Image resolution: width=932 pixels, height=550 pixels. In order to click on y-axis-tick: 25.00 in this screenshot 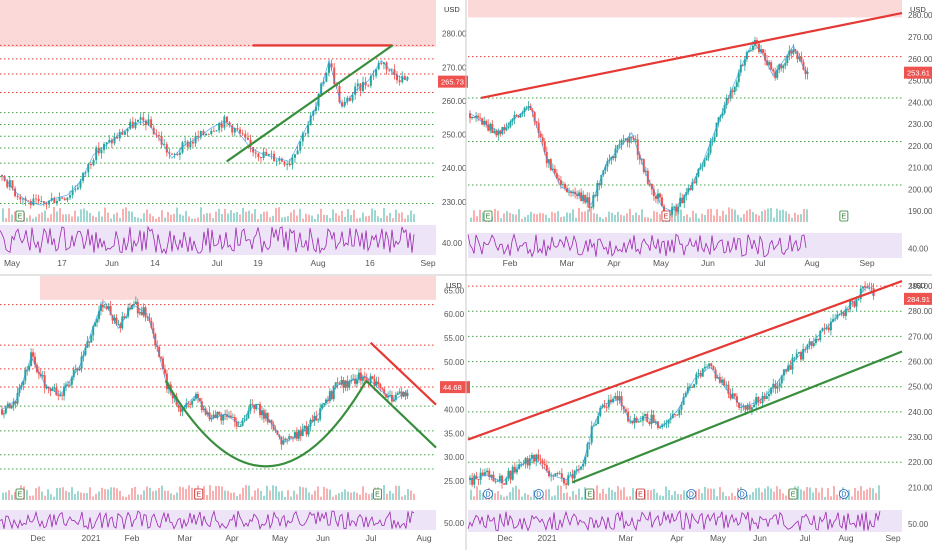, I will do `click(454, 481)`.